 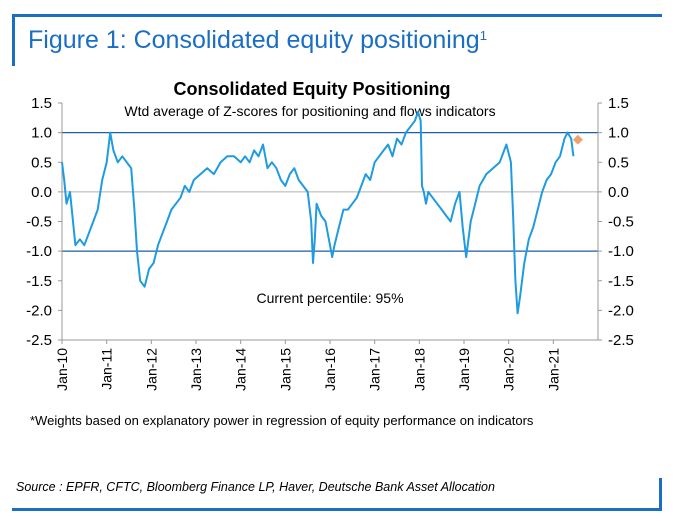 What do you see at coordinates (151, 369) in the screenshot?
I see `x-tick-label: Jan-12` at bounding box center [151, 369].